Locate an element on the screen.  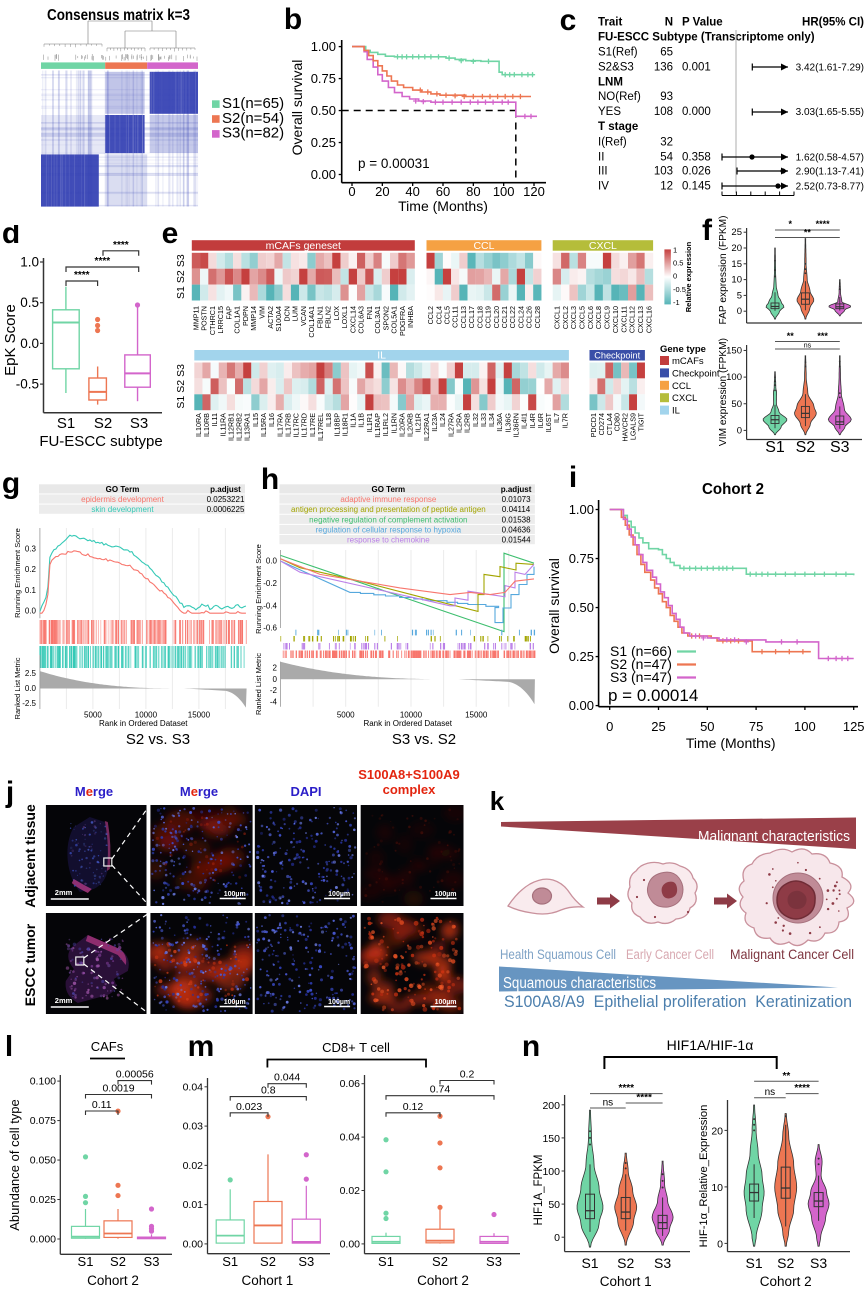
svg-text: IL is located at coordinates (381, 356).